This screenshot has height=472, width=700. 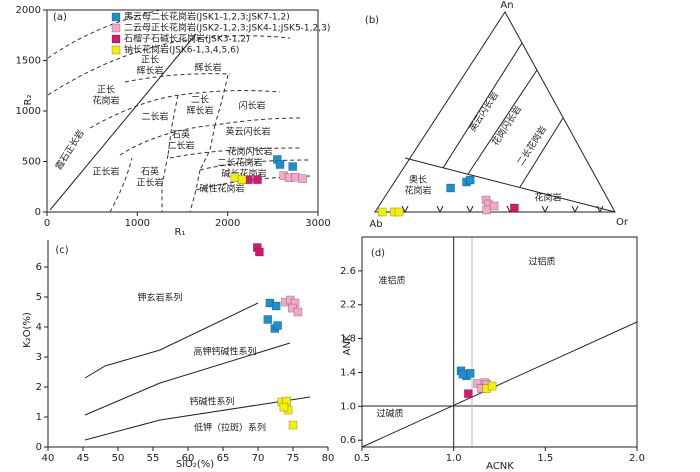 What do you see at coordinates (545, 458) in the screenshot?
I see `x-tick-label: 1.5` at bounding box center [545, 458].